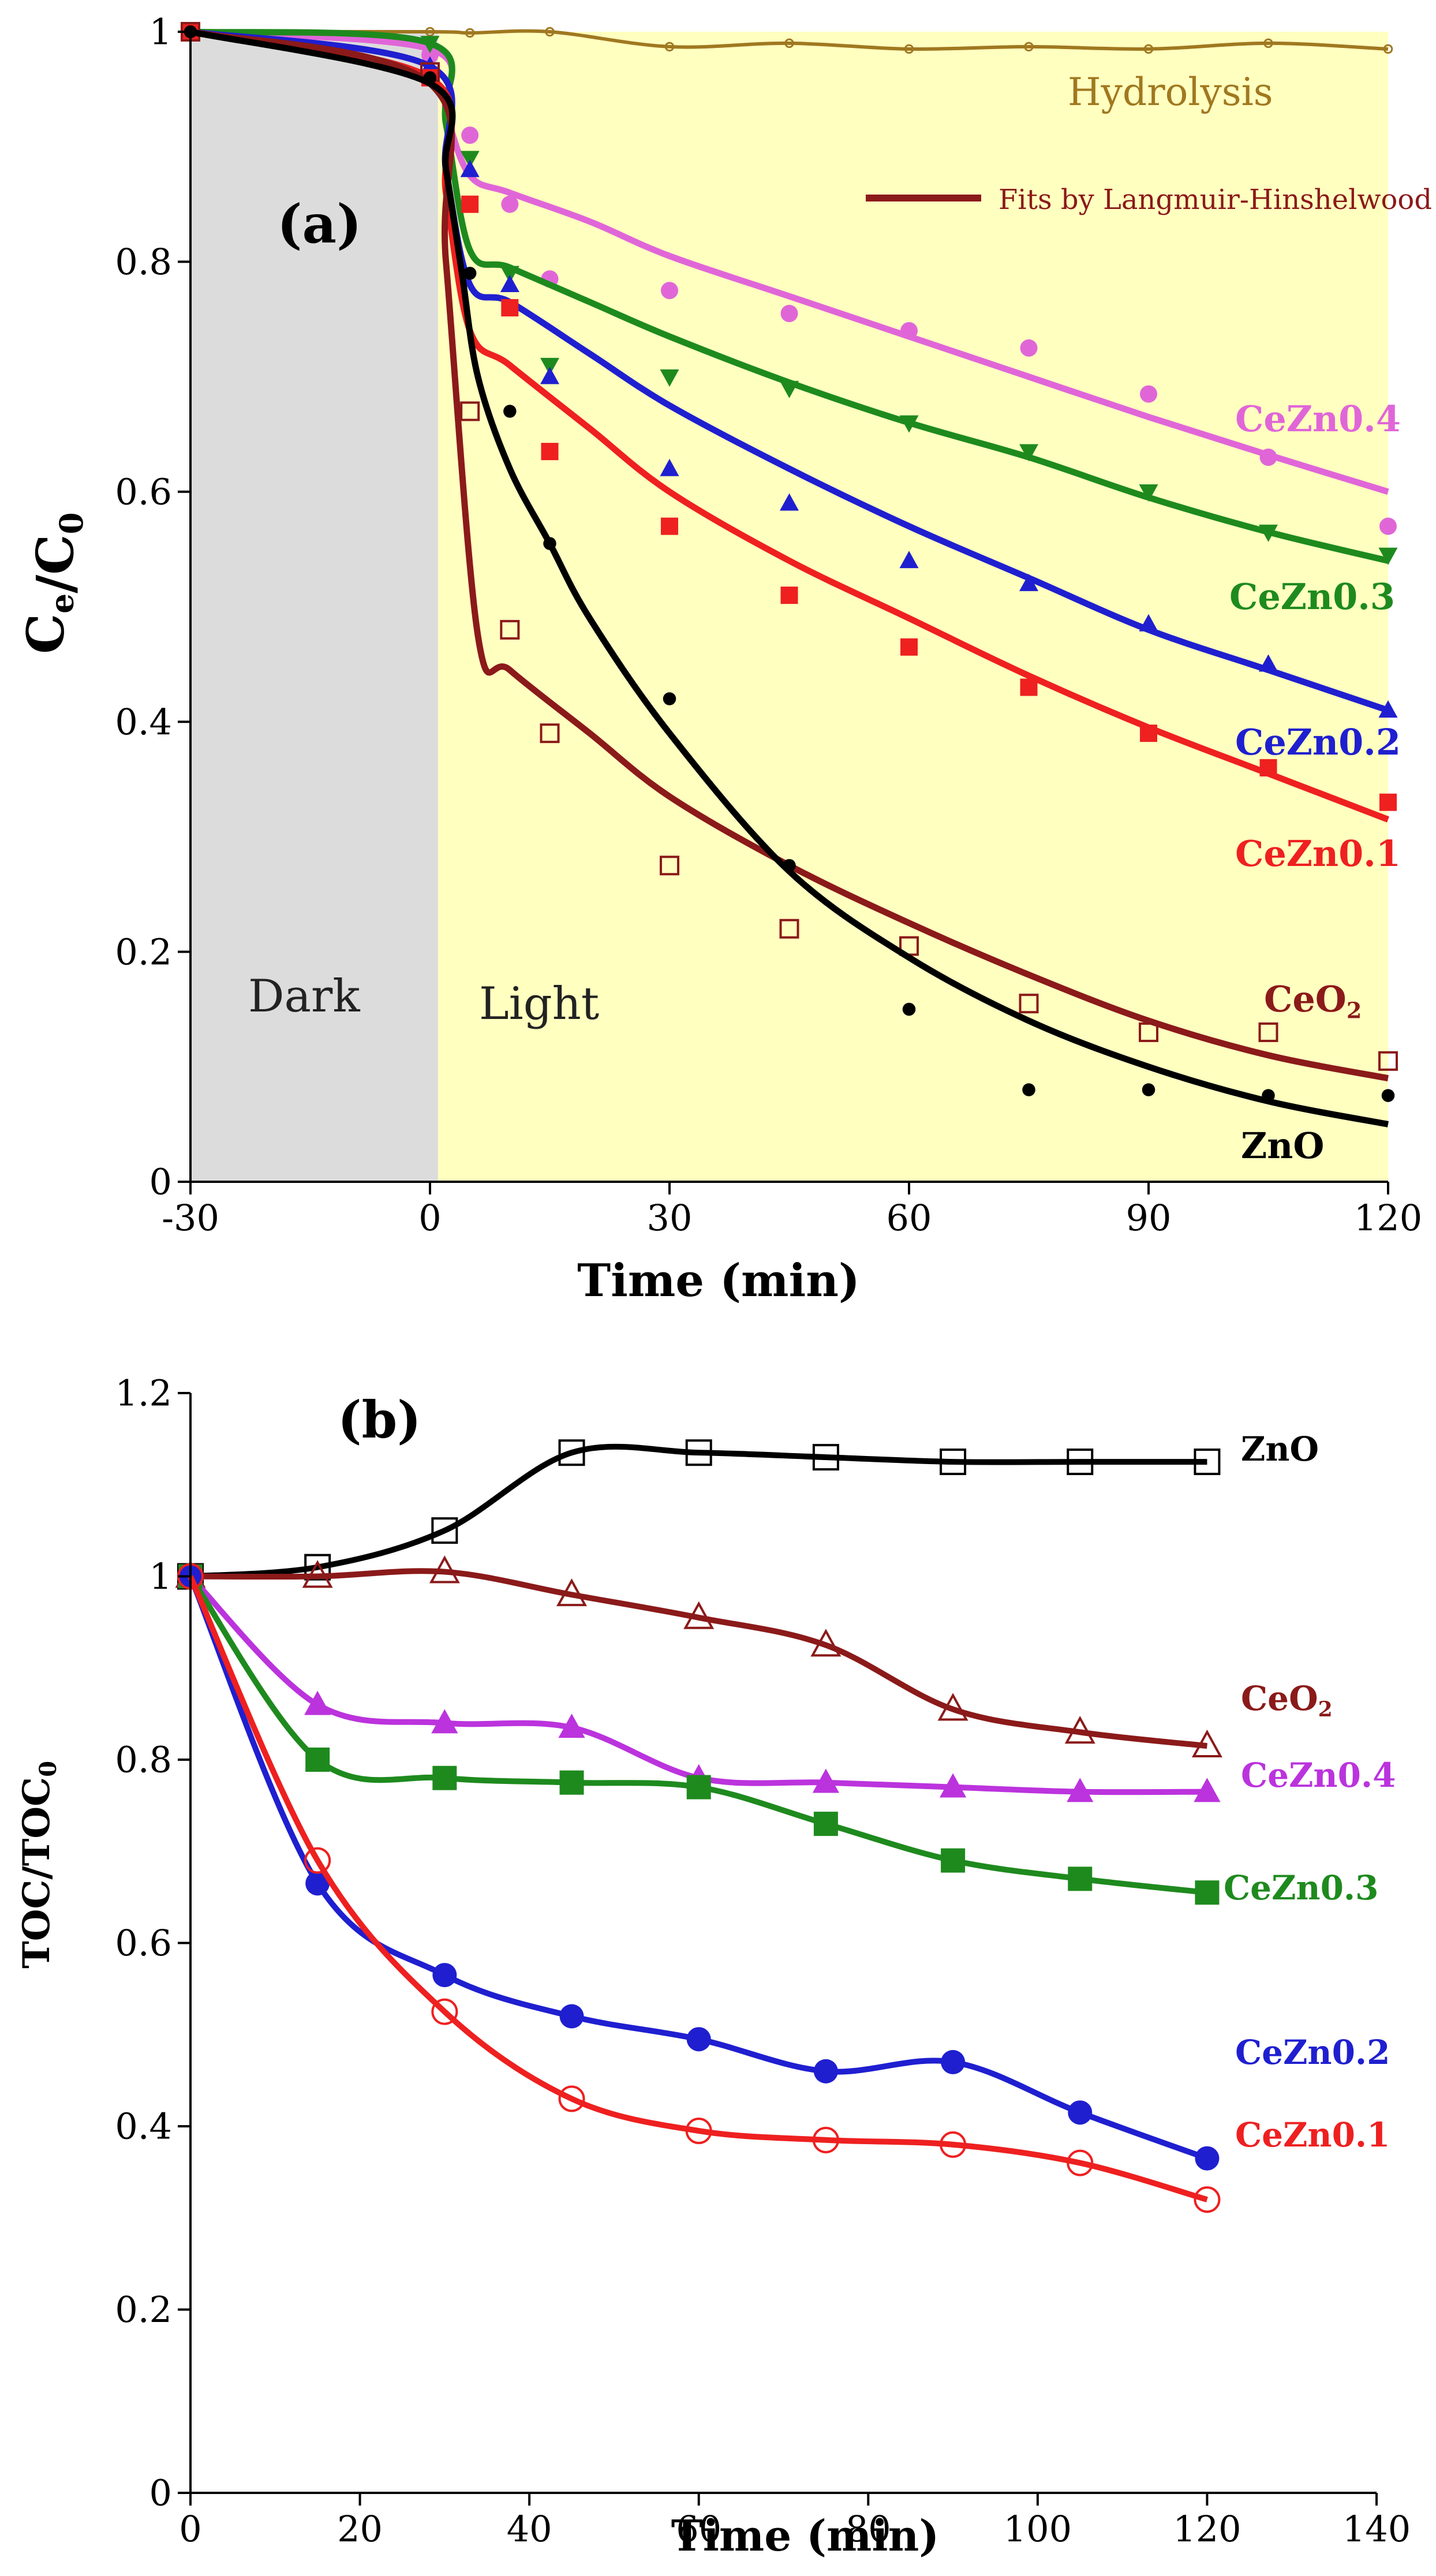 The width and height of the screenshot is (1436, 2576). I want to click on fit-line-Hydrolysis, so click(790, 40).